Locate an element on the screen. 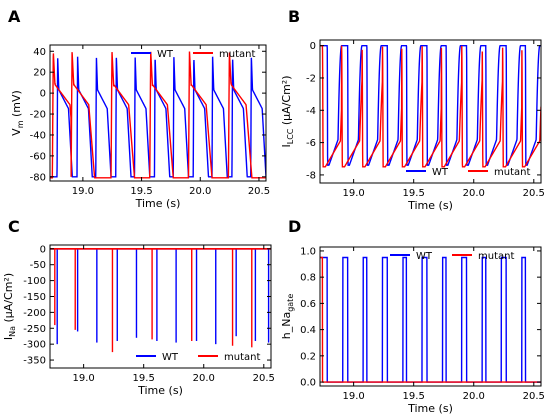  y-tick-label: -20 is located at coordinates (38, 115).